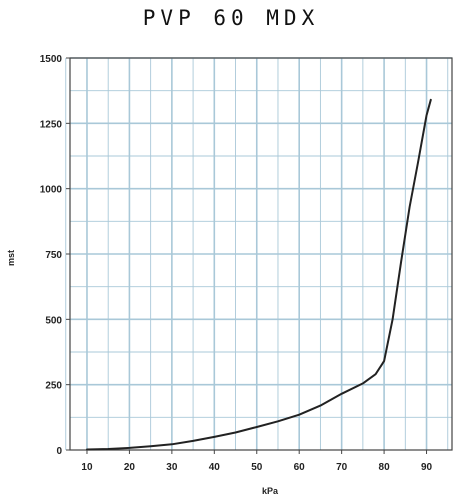  I want to click on x-tick-label: 90, so click(427, 467).